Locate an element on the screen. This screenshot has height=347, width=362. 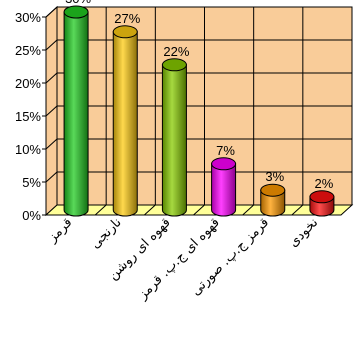
data-label-1: 27% is located at coordinates (127, 18).